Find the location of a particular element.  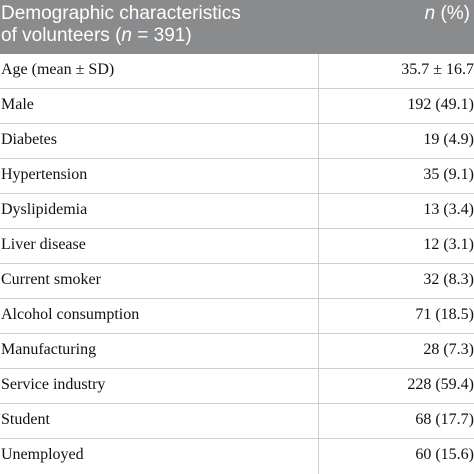

row-label: Student is located at coordinates (25, 419).